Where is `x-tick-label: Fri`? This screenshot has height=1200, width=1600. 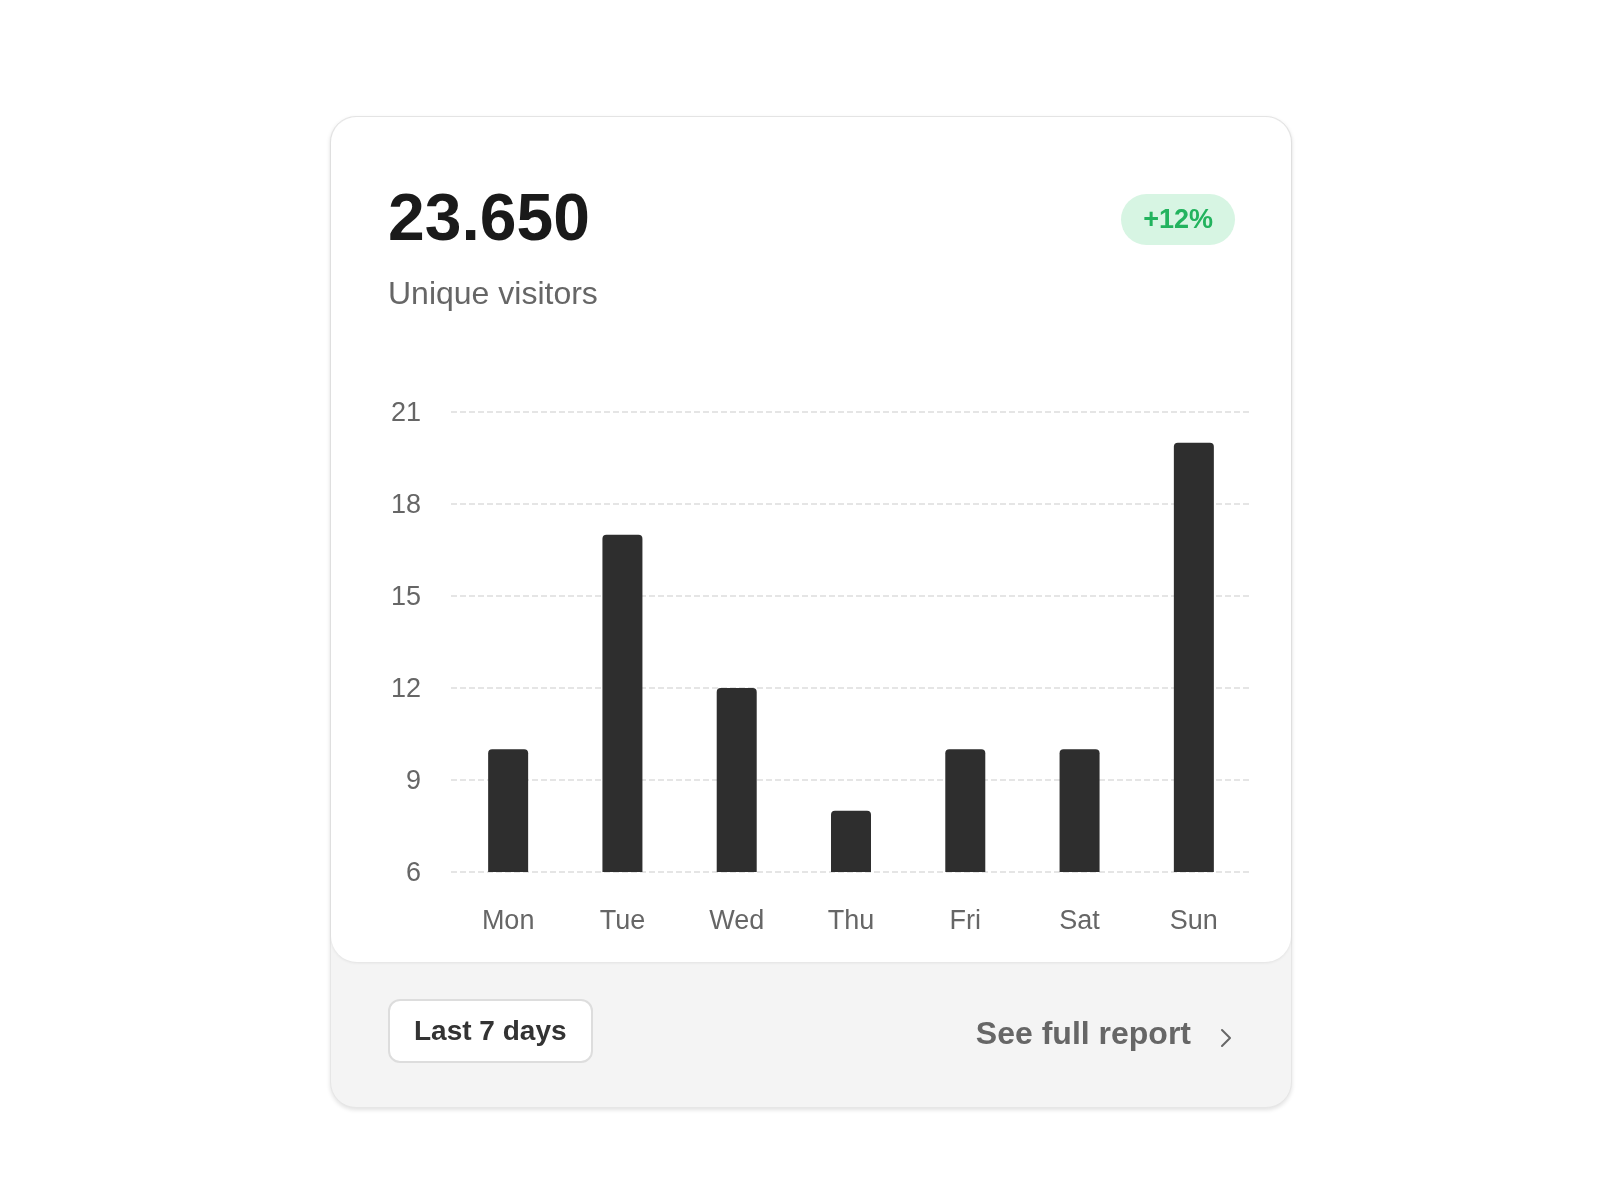 x-tick-label: Fri is located at coordinates (965, 919).